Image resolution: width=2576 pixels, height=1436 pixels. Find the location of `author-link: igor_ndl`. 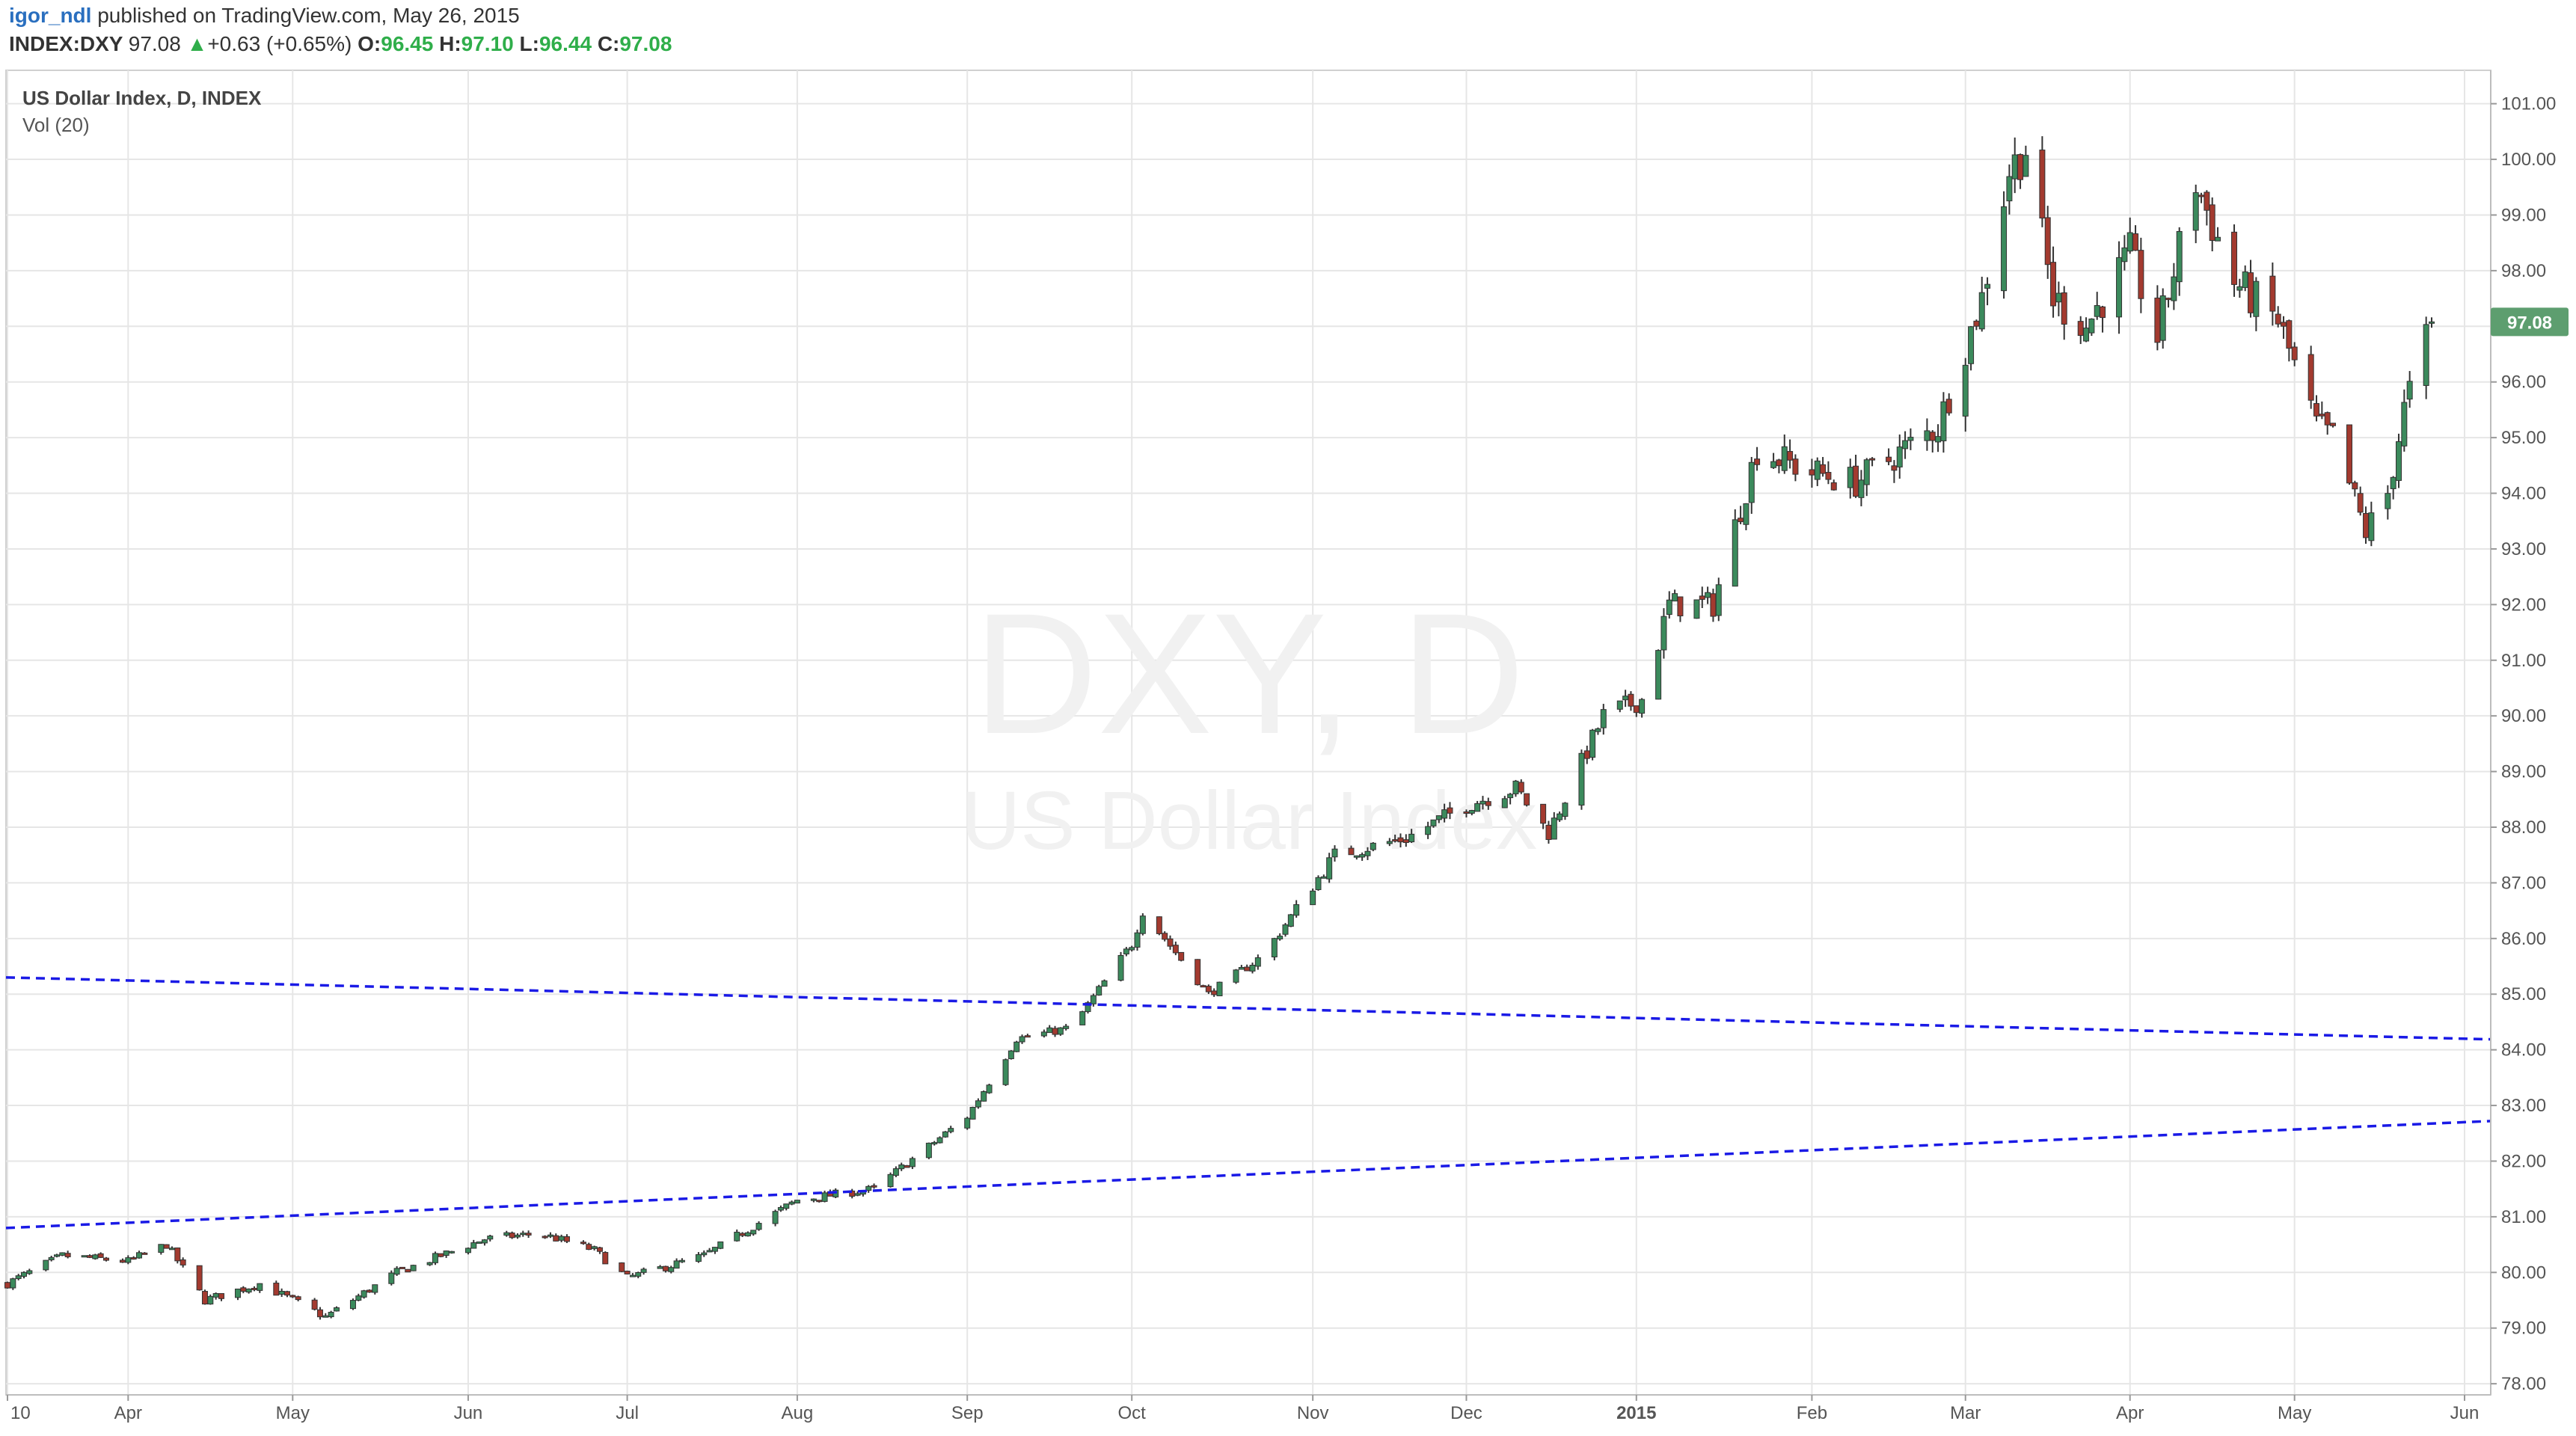

author-link: igor_ndl is located at coordinates (50, 15).